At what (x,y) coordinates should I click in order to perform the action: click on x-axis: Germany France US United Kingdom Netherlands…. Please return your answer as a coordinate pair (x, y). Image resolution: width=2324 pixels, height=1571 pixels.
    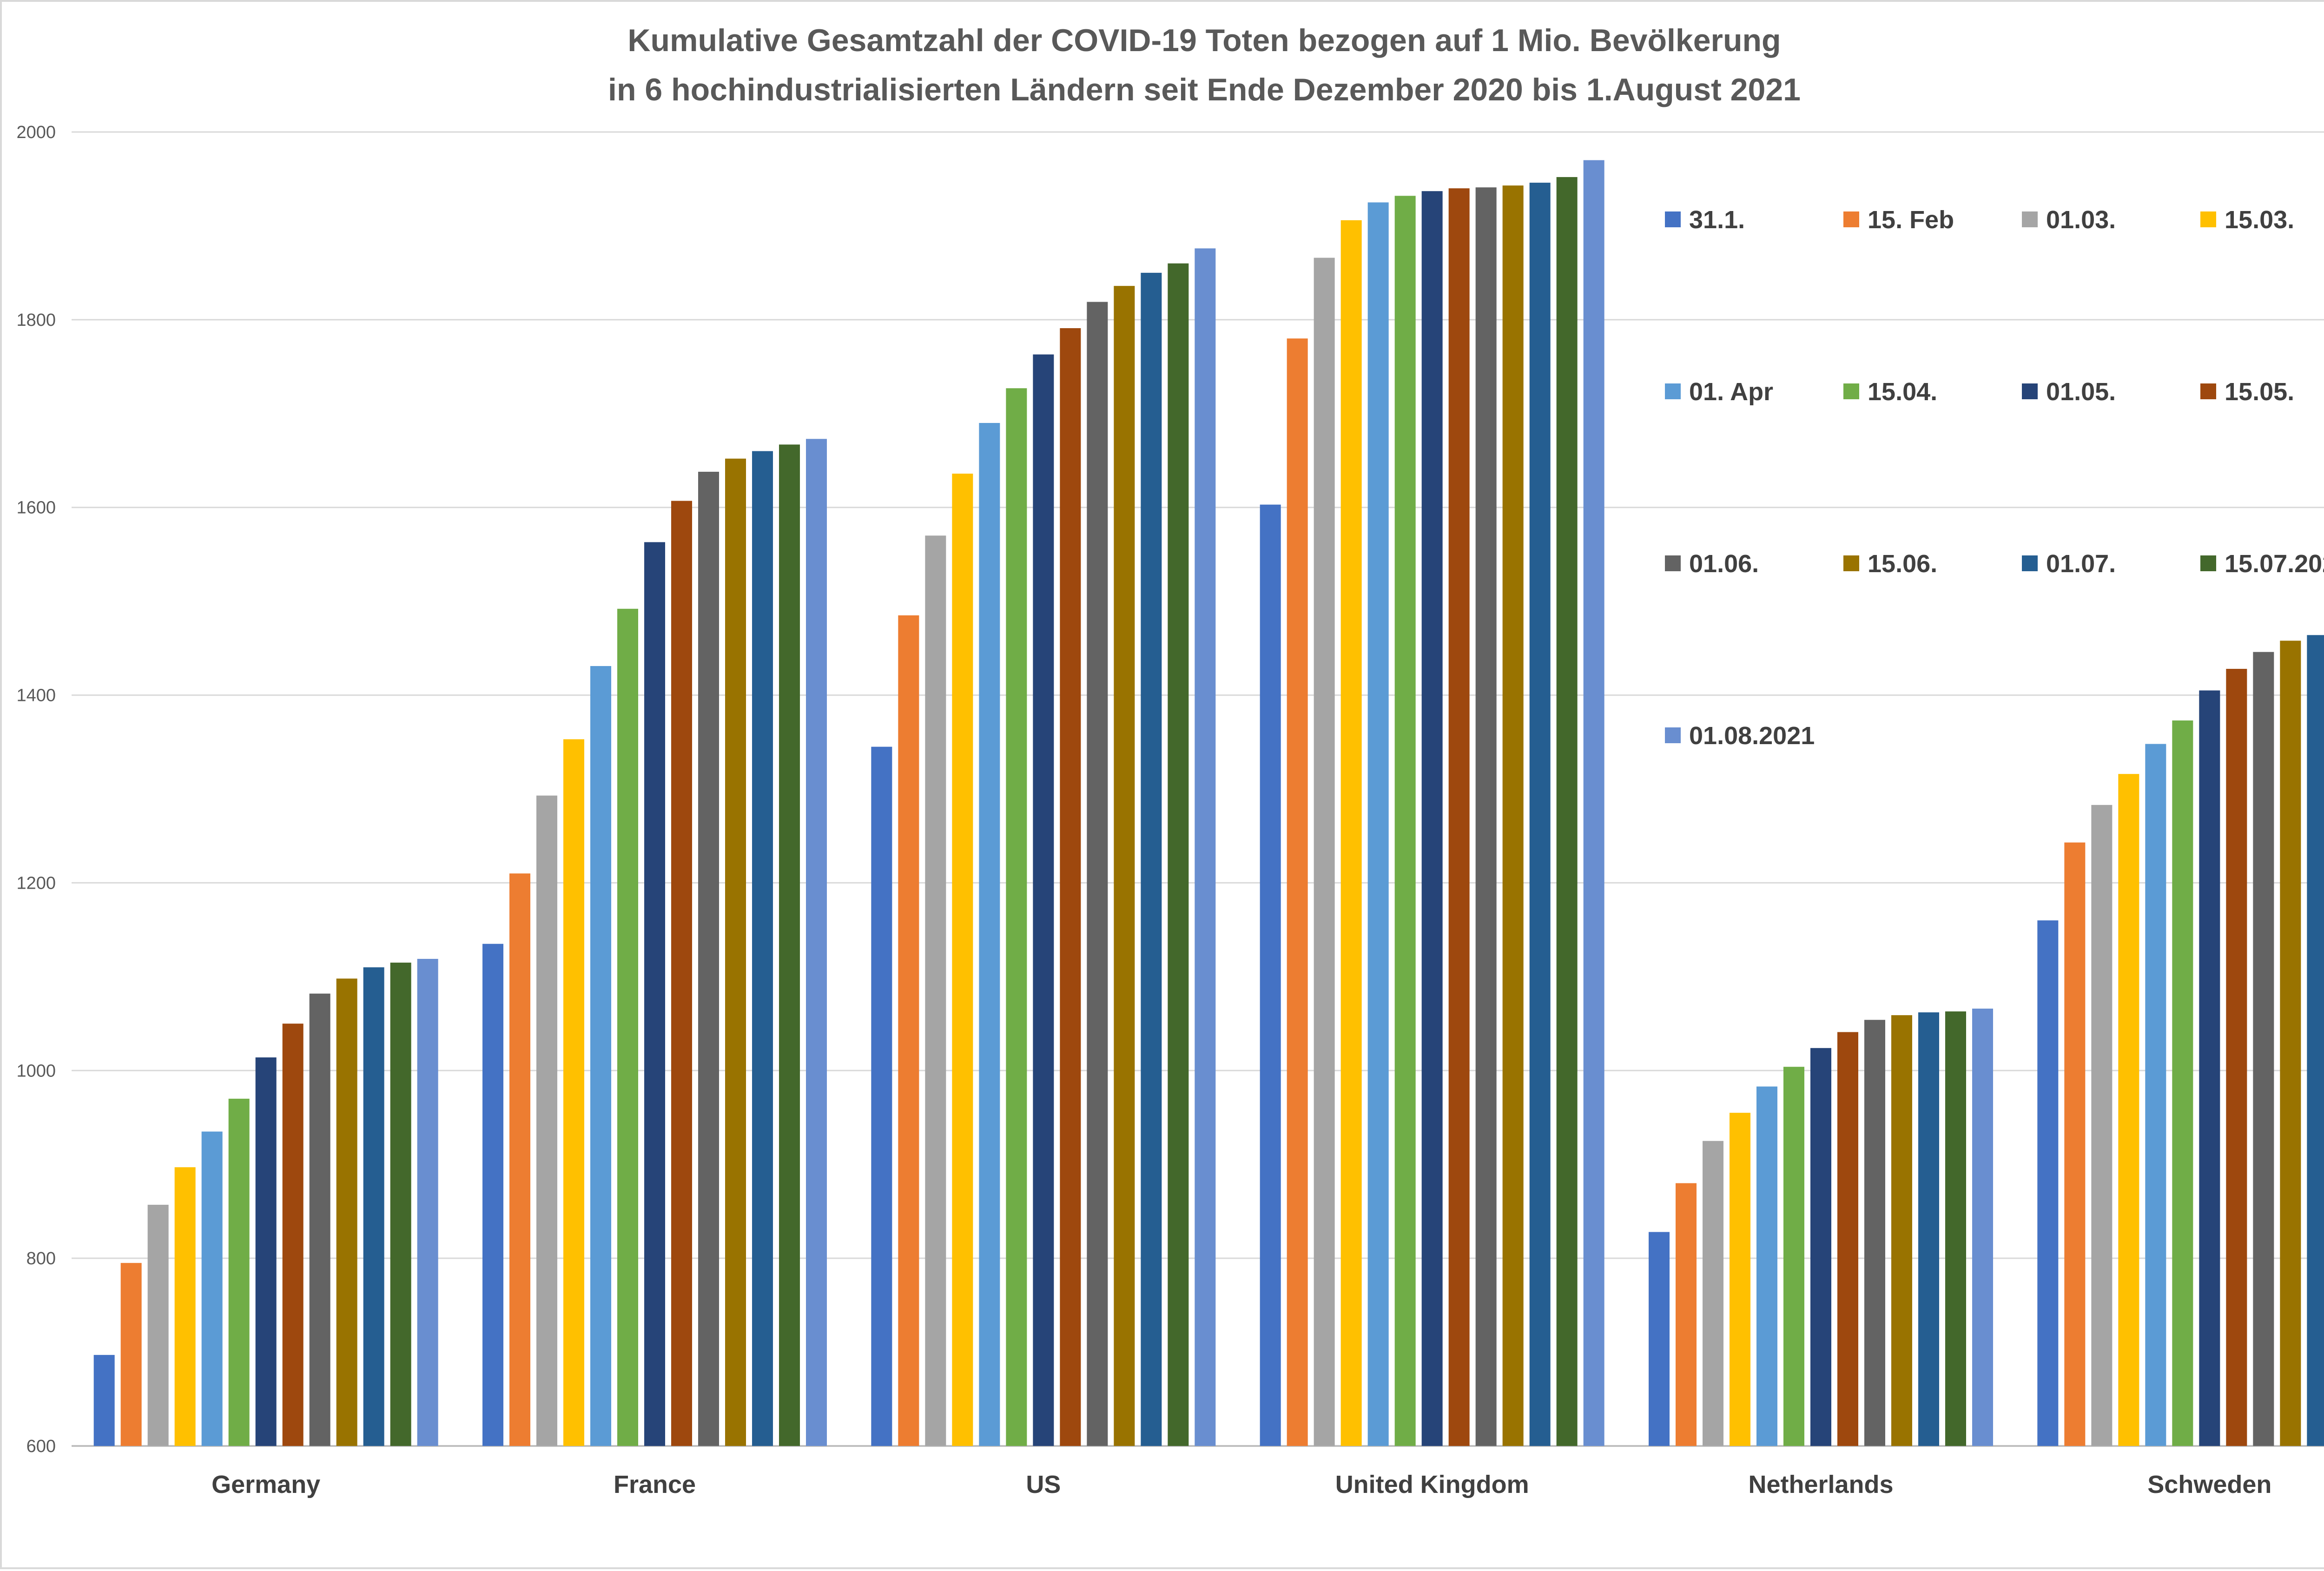
    Looking at the image, I should click on (1241, 1484).